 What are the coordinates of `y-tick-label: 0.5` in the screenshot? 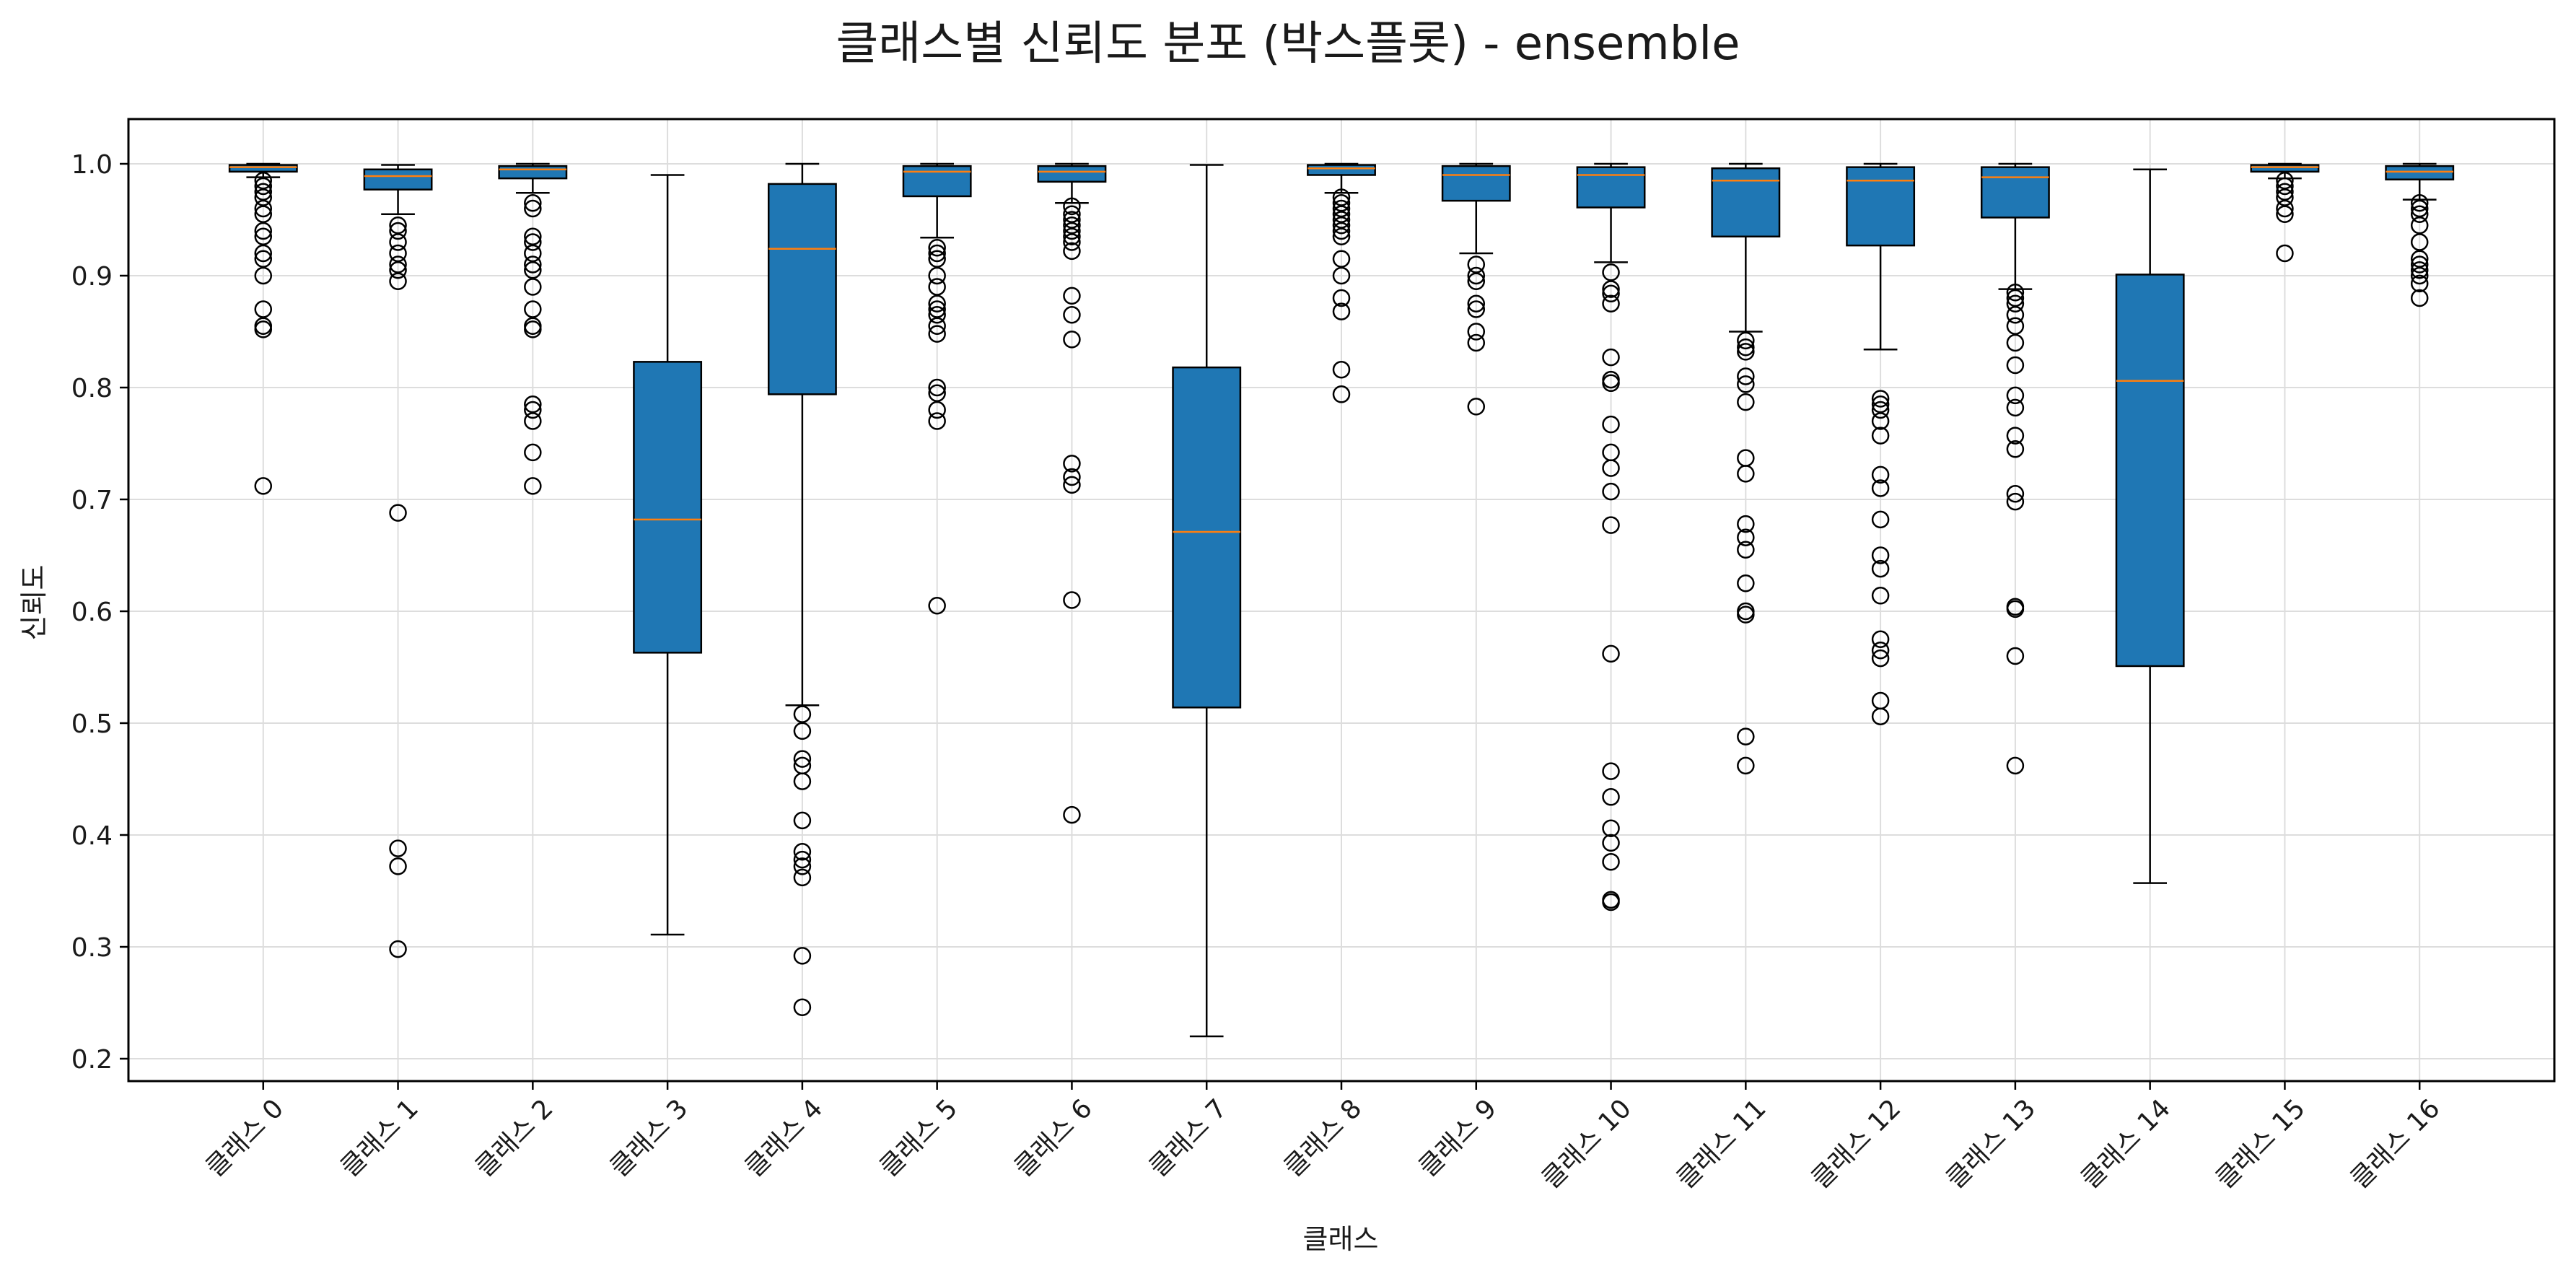 It's located at (92, 724).